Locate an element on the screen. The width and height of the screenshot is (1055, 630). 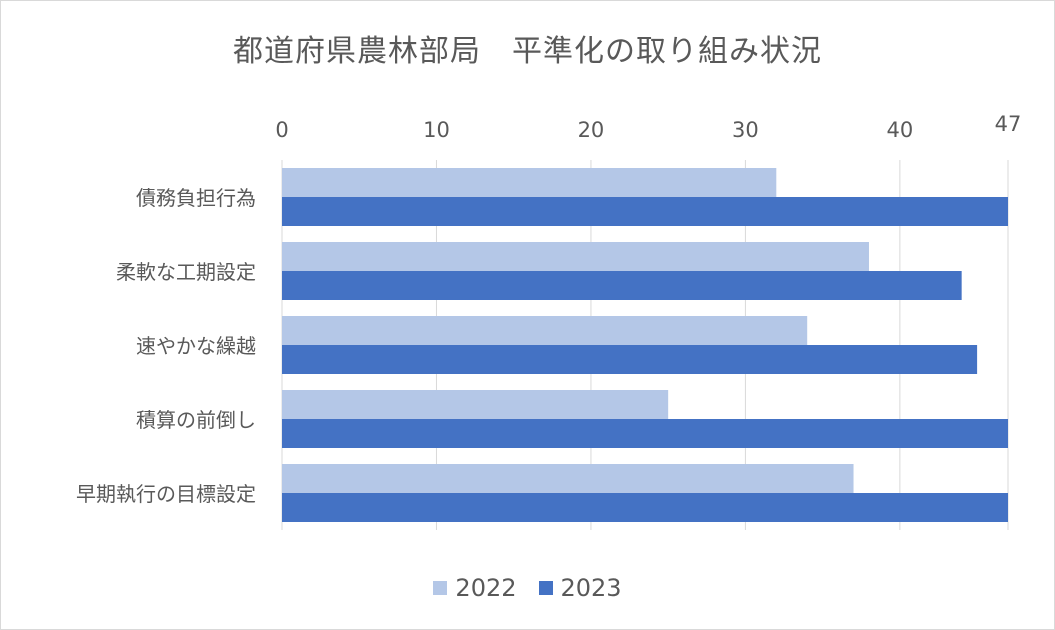
legend-label-2023: 2023 is located at coordinates (591, 588).